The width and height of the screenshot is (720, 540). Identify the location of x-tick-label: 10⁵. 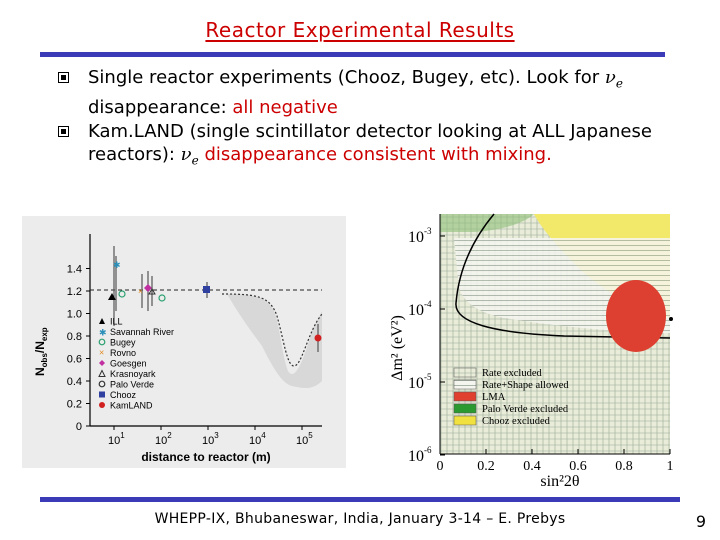
(304, 439).